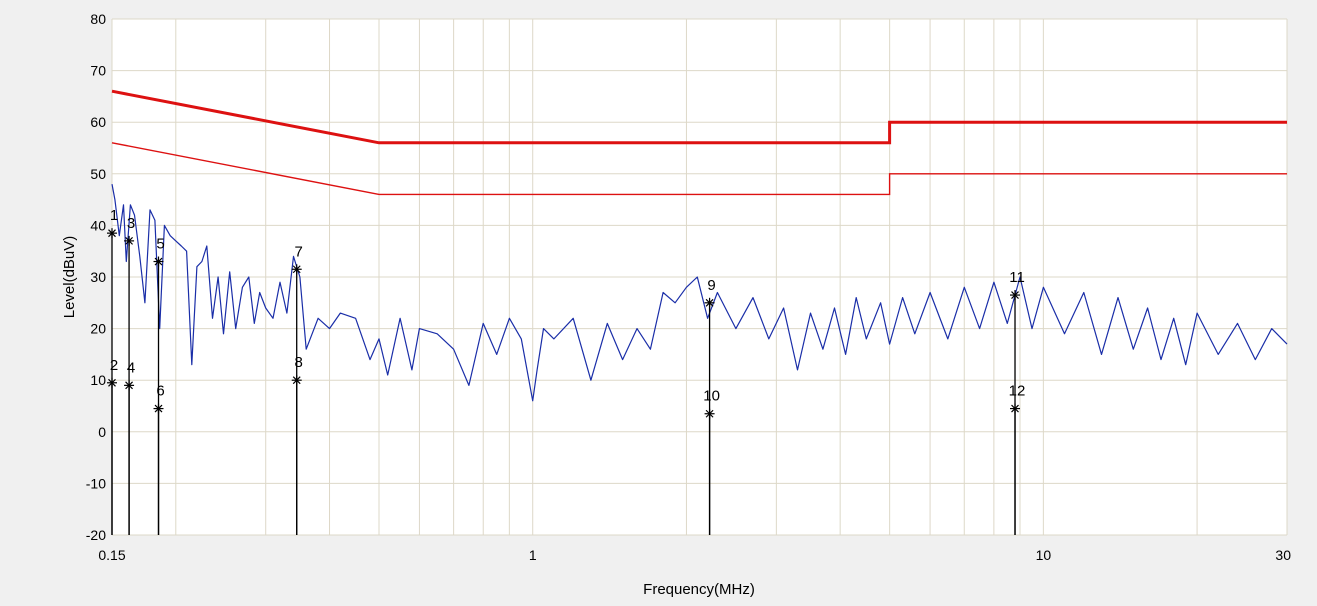 Image resolution: width=1317 pixels, height=606 pixels. Describe the element at coordinates (114, 215) in the screenshot. I see `marker-label: 1` at that location.